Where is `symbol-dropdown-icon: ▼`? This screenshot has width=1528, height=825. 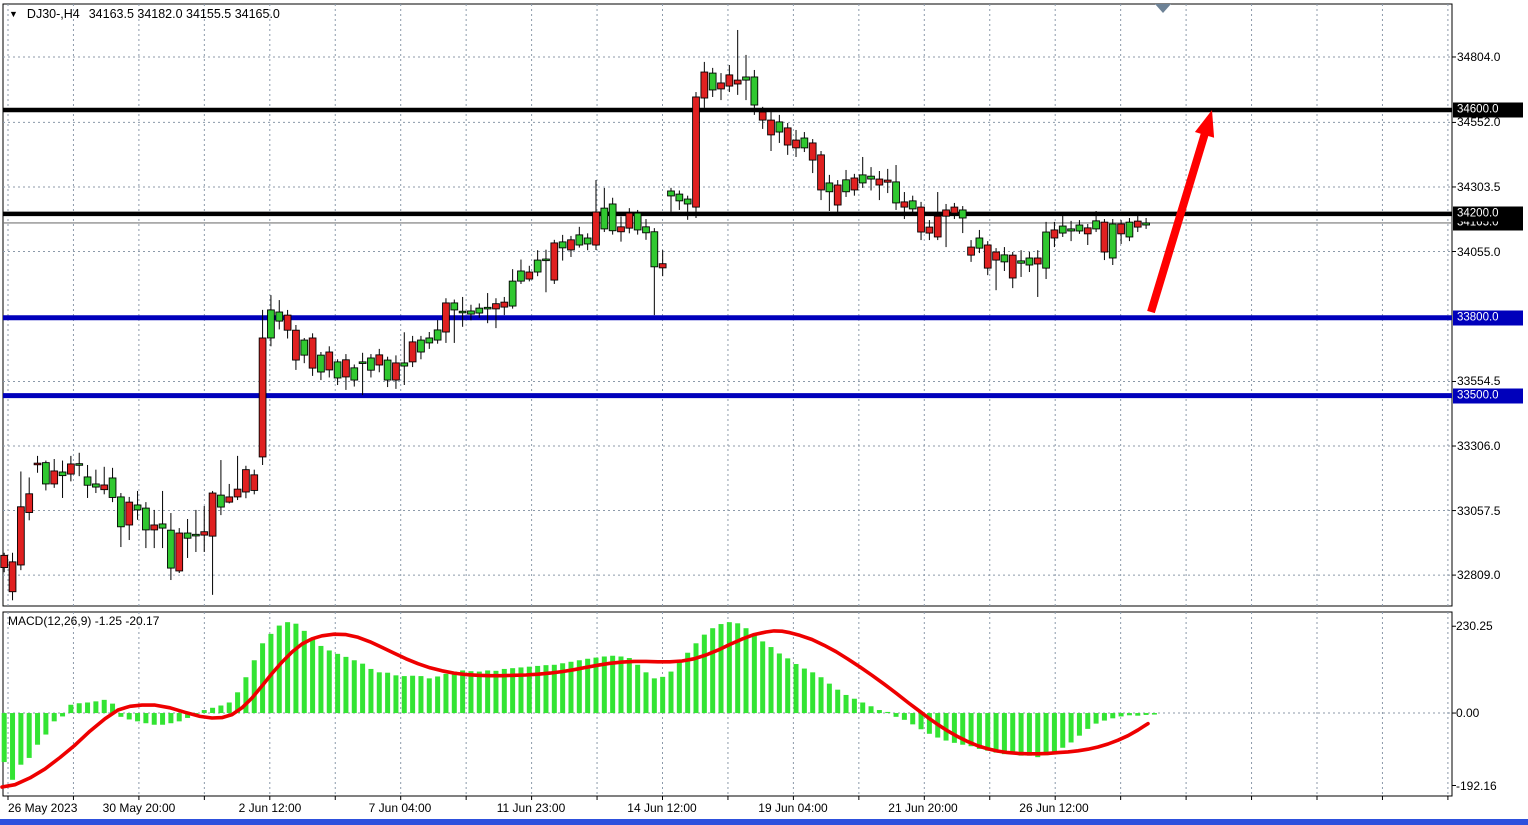
symbol-dropdown-icon: ▼ is located at coordinates (13, 14).